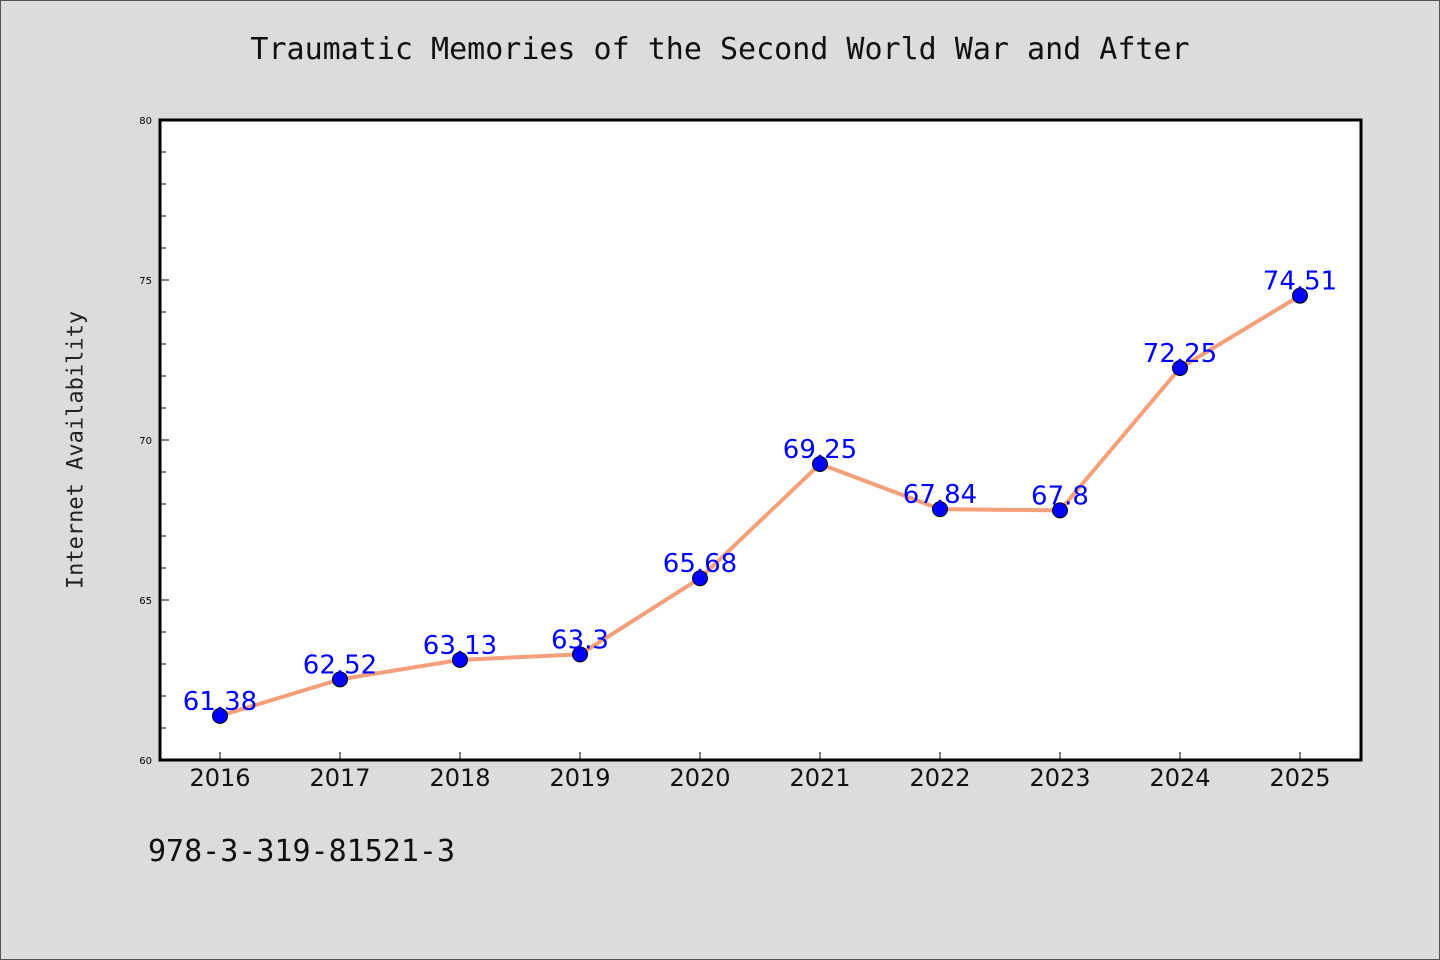  I want to click on x-tick-label: 2020, so click(699, 778).